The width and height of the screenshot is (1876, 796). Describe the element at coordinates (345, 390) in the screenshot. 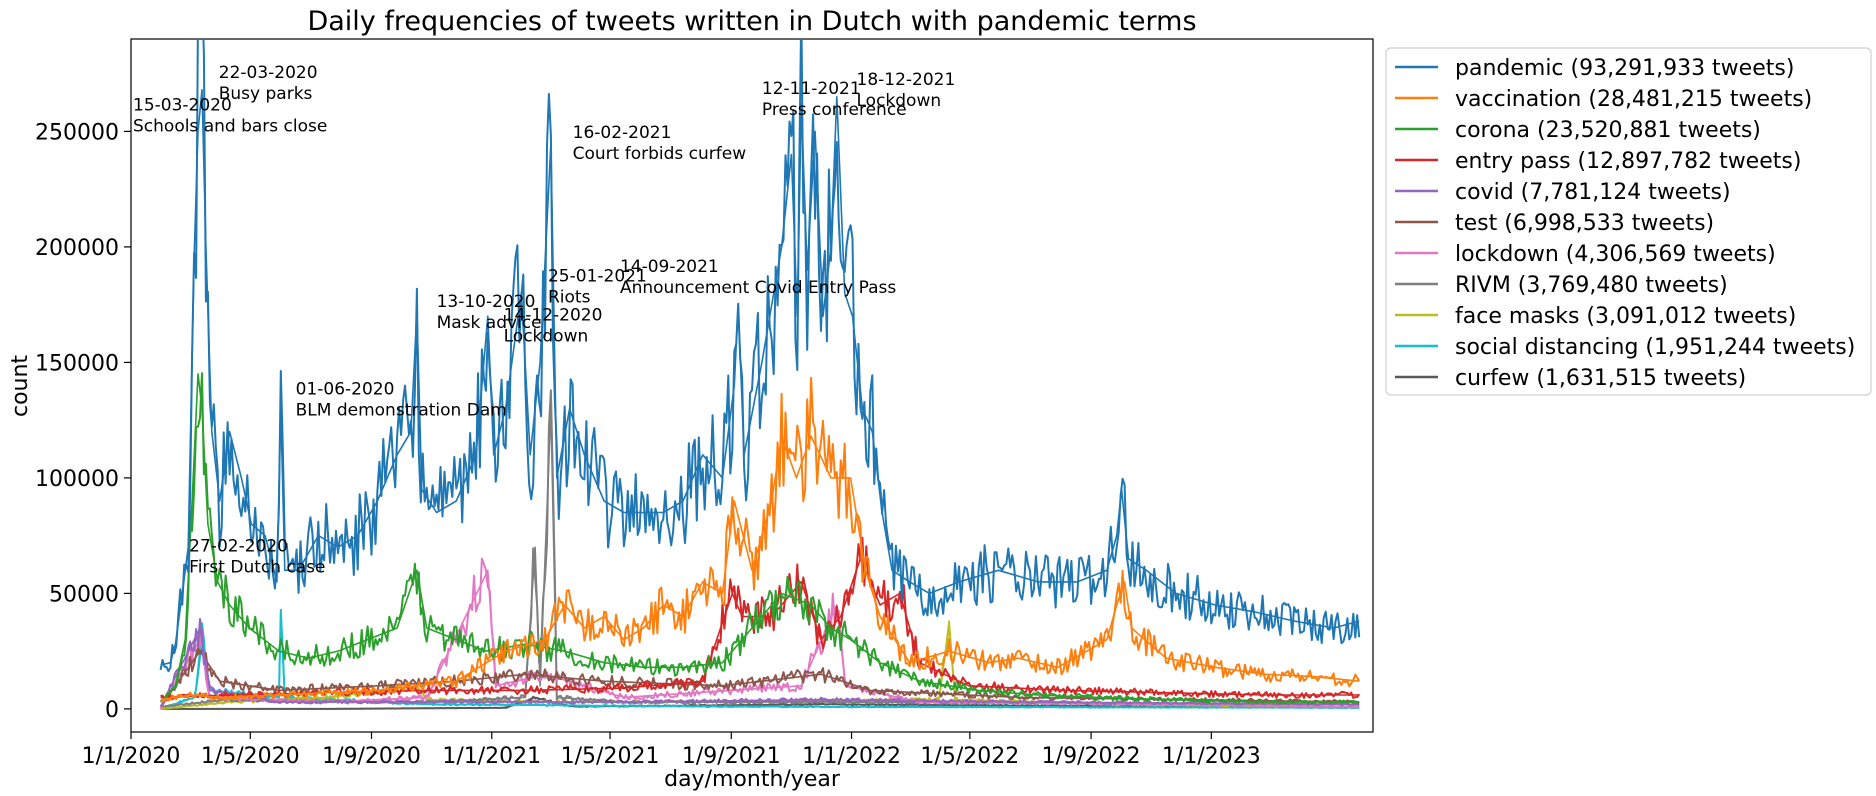

I see `annotation-date: 01-06-2020` at that location.